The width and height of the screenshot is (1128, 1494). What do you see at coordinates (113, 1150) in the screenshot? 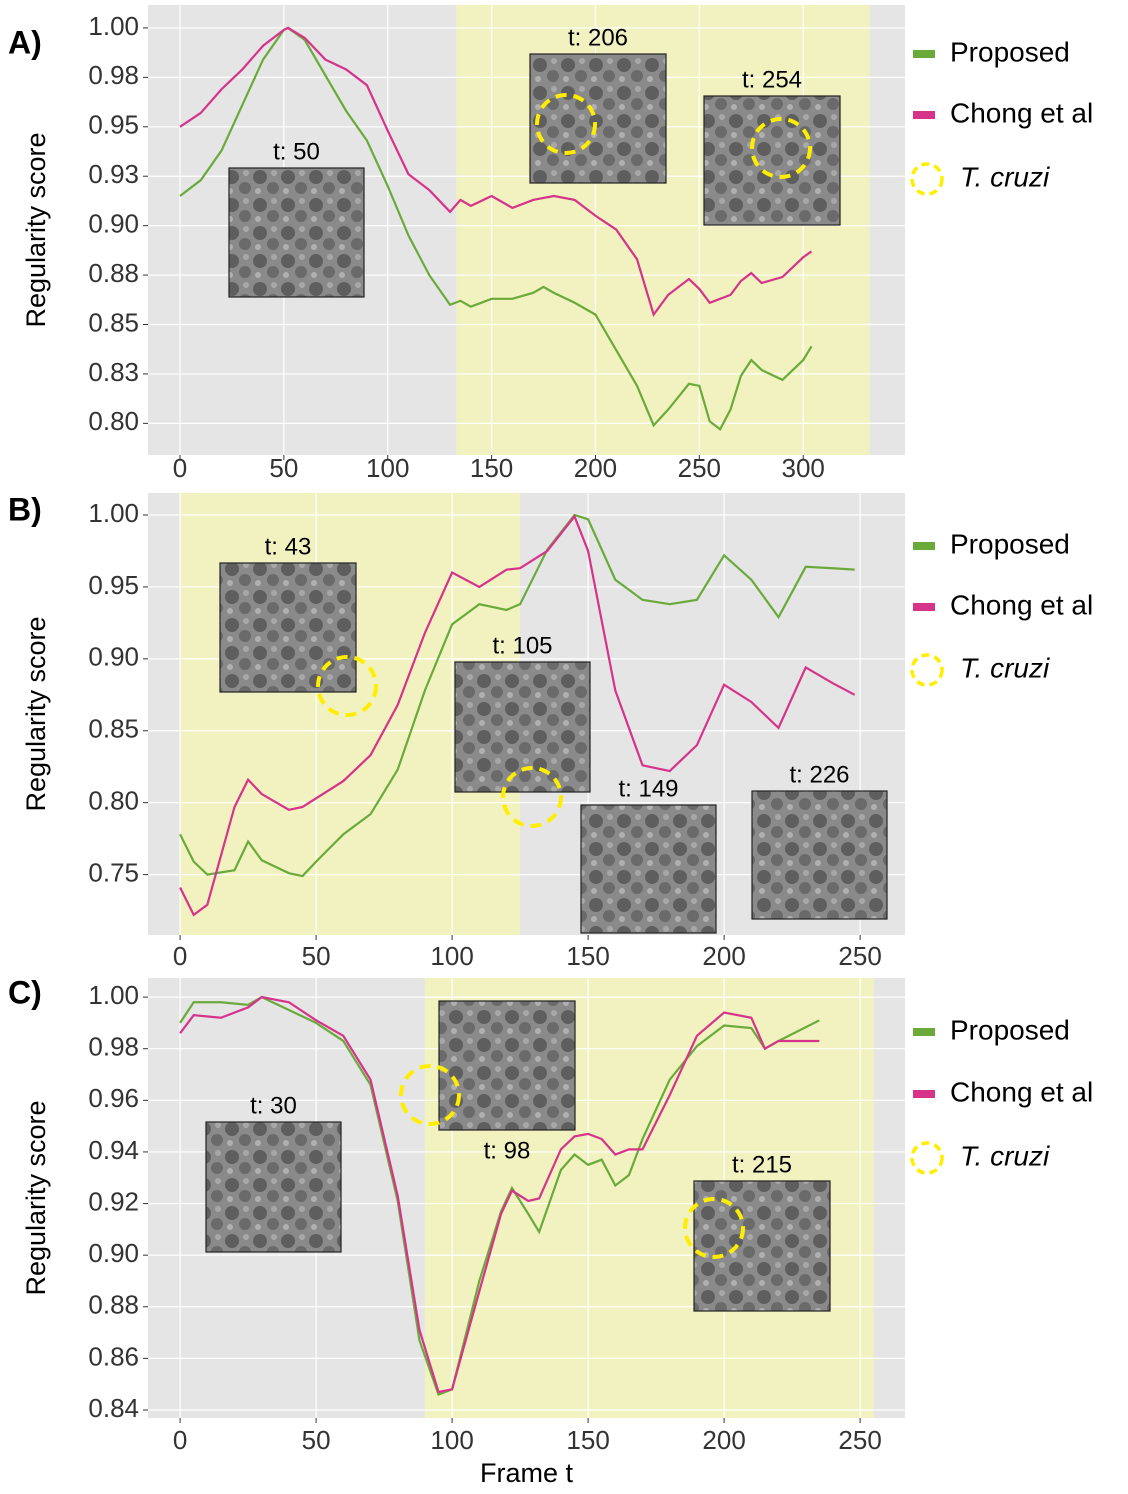
I see `y-tick-label: 0.94` at bounding box center [113, 1150].